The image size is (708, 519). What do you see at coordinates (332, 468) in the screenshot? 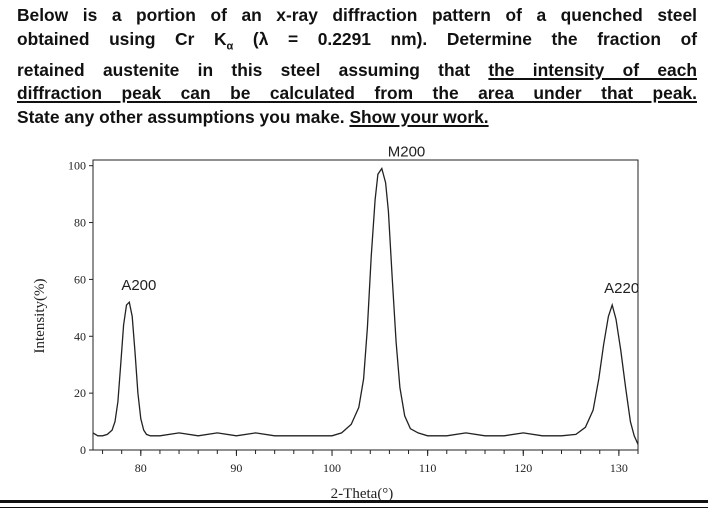
I see `x-tick-label: 100` at bounding box center [332, 468].